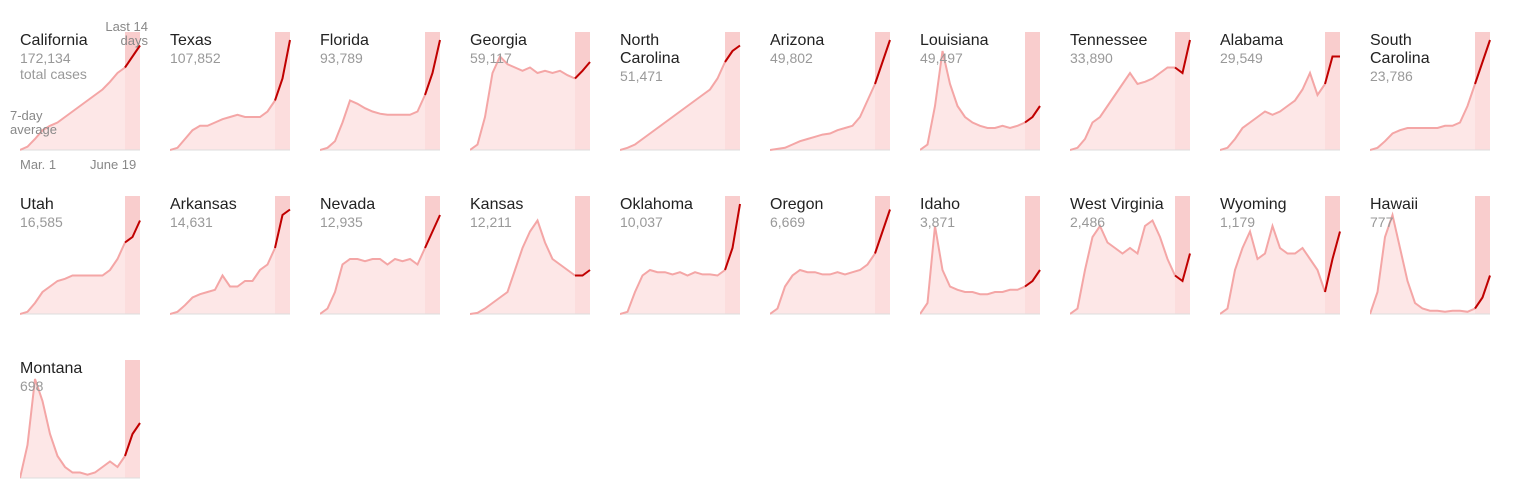 The width and height of the screenshot is (1517, 500). I want to click on state-total: 3,871, so click(938, 222).